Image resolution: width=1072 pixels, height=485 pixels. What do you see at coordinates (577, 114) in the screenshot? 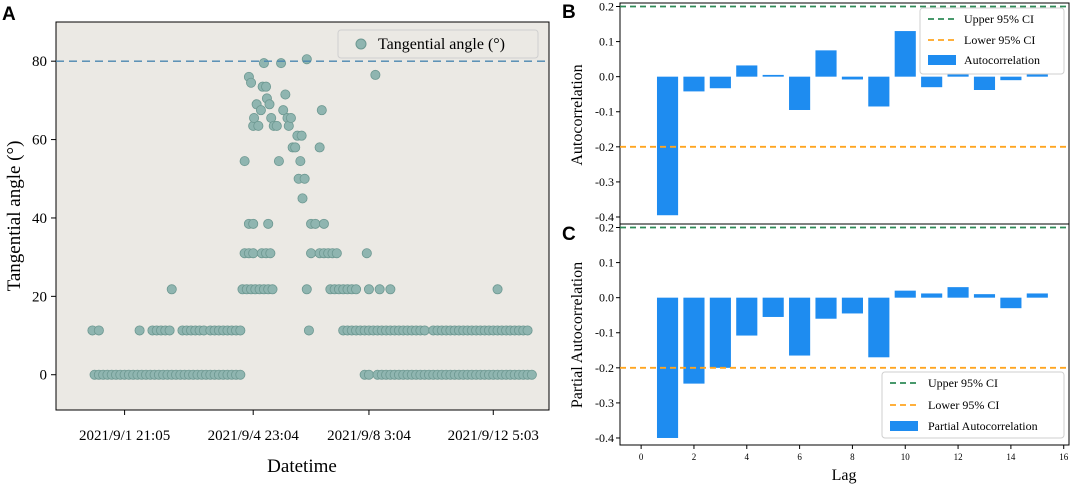
I see `acf-y-axis-label: Autocorrelation` at bounding box center [577, 114].